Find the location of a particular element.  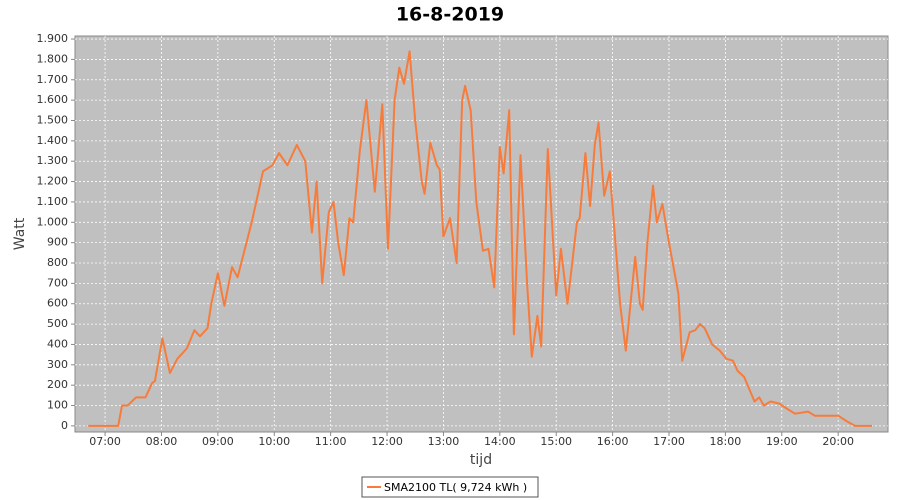

y-tick-label: 800 is located at coordinates (57, 262).